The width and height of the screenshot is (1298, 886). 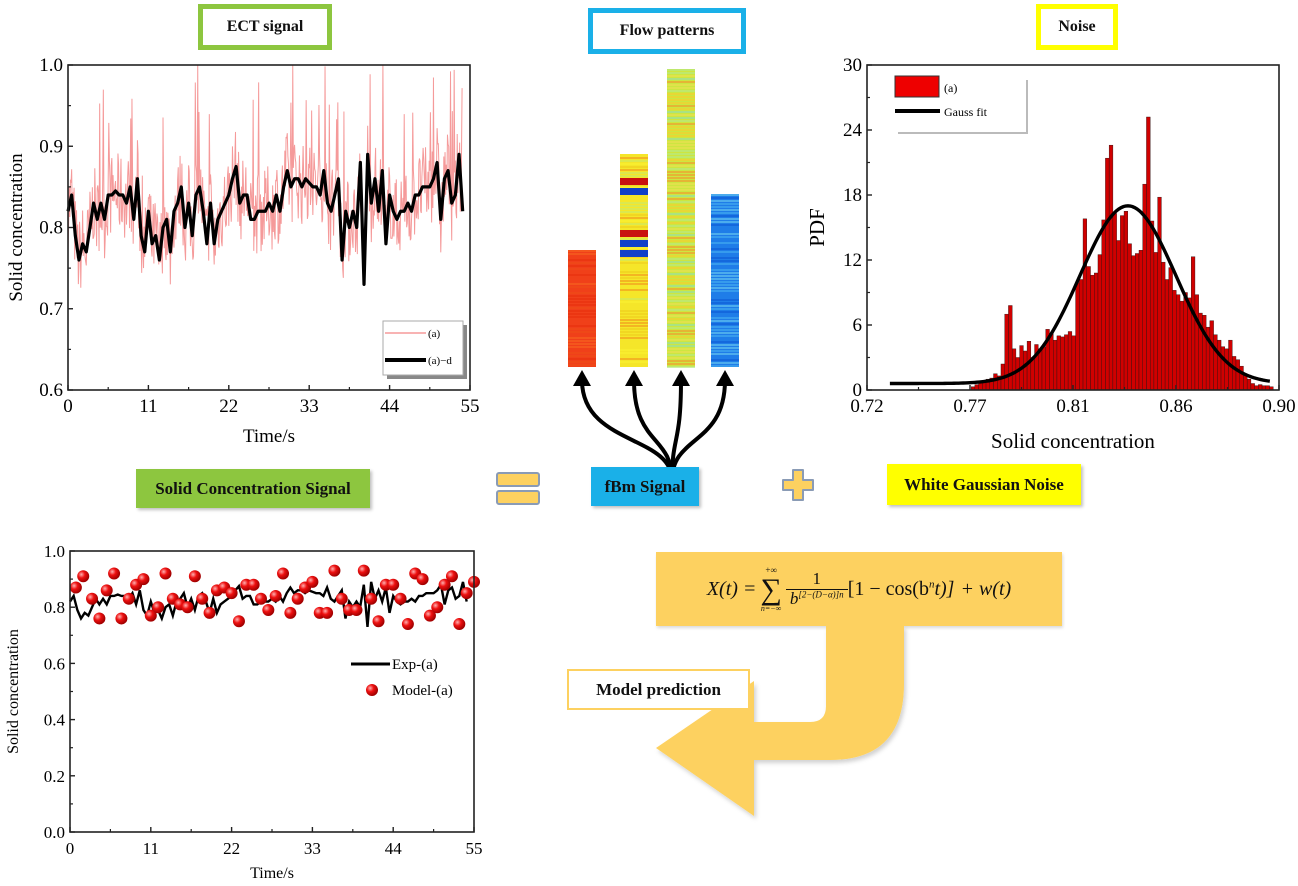 What do you see at coordinates (1175, 406) in the screenshot?
I see `x-tick-label: 0.86` at bounding box center [1175, 406].